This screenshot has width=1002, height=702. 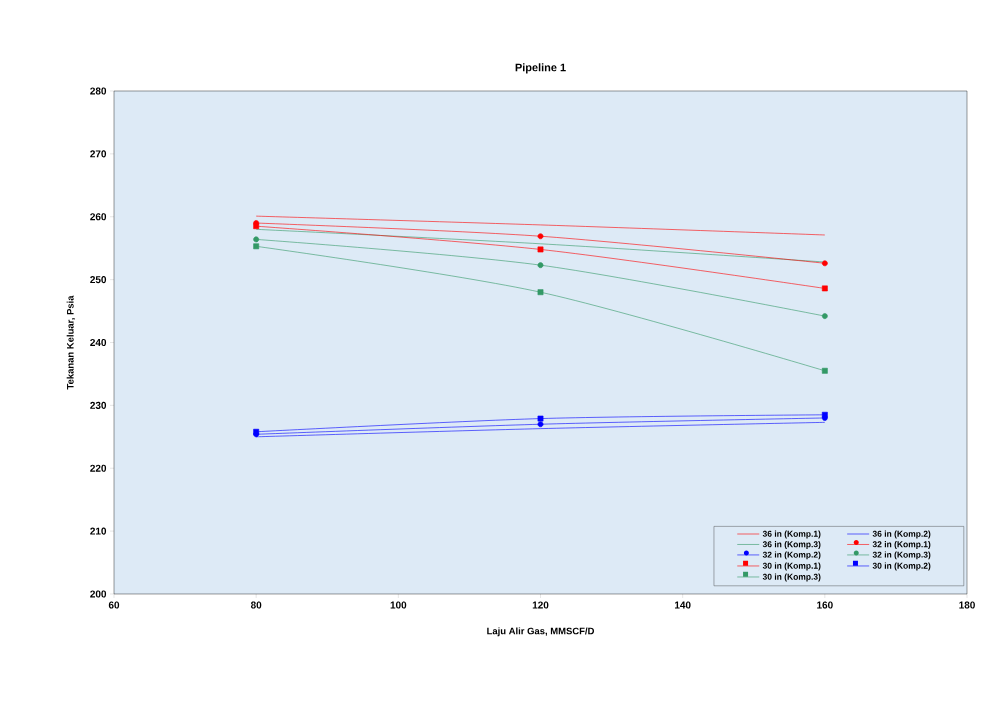 I want to click on y-tick-label: 210, so click(x=98, y=531).